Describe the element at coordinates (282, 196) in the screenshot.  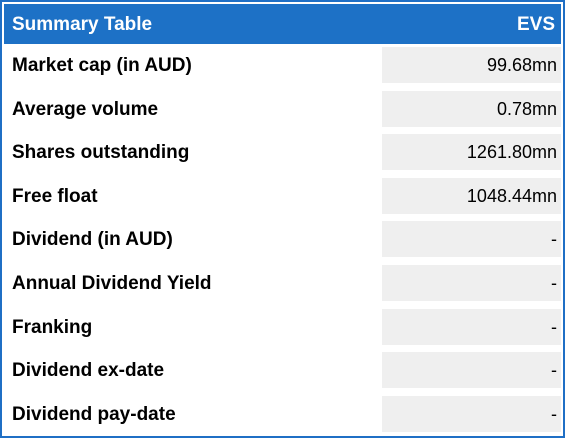
I see `table-row: Free float 1048.44mn` at that location.